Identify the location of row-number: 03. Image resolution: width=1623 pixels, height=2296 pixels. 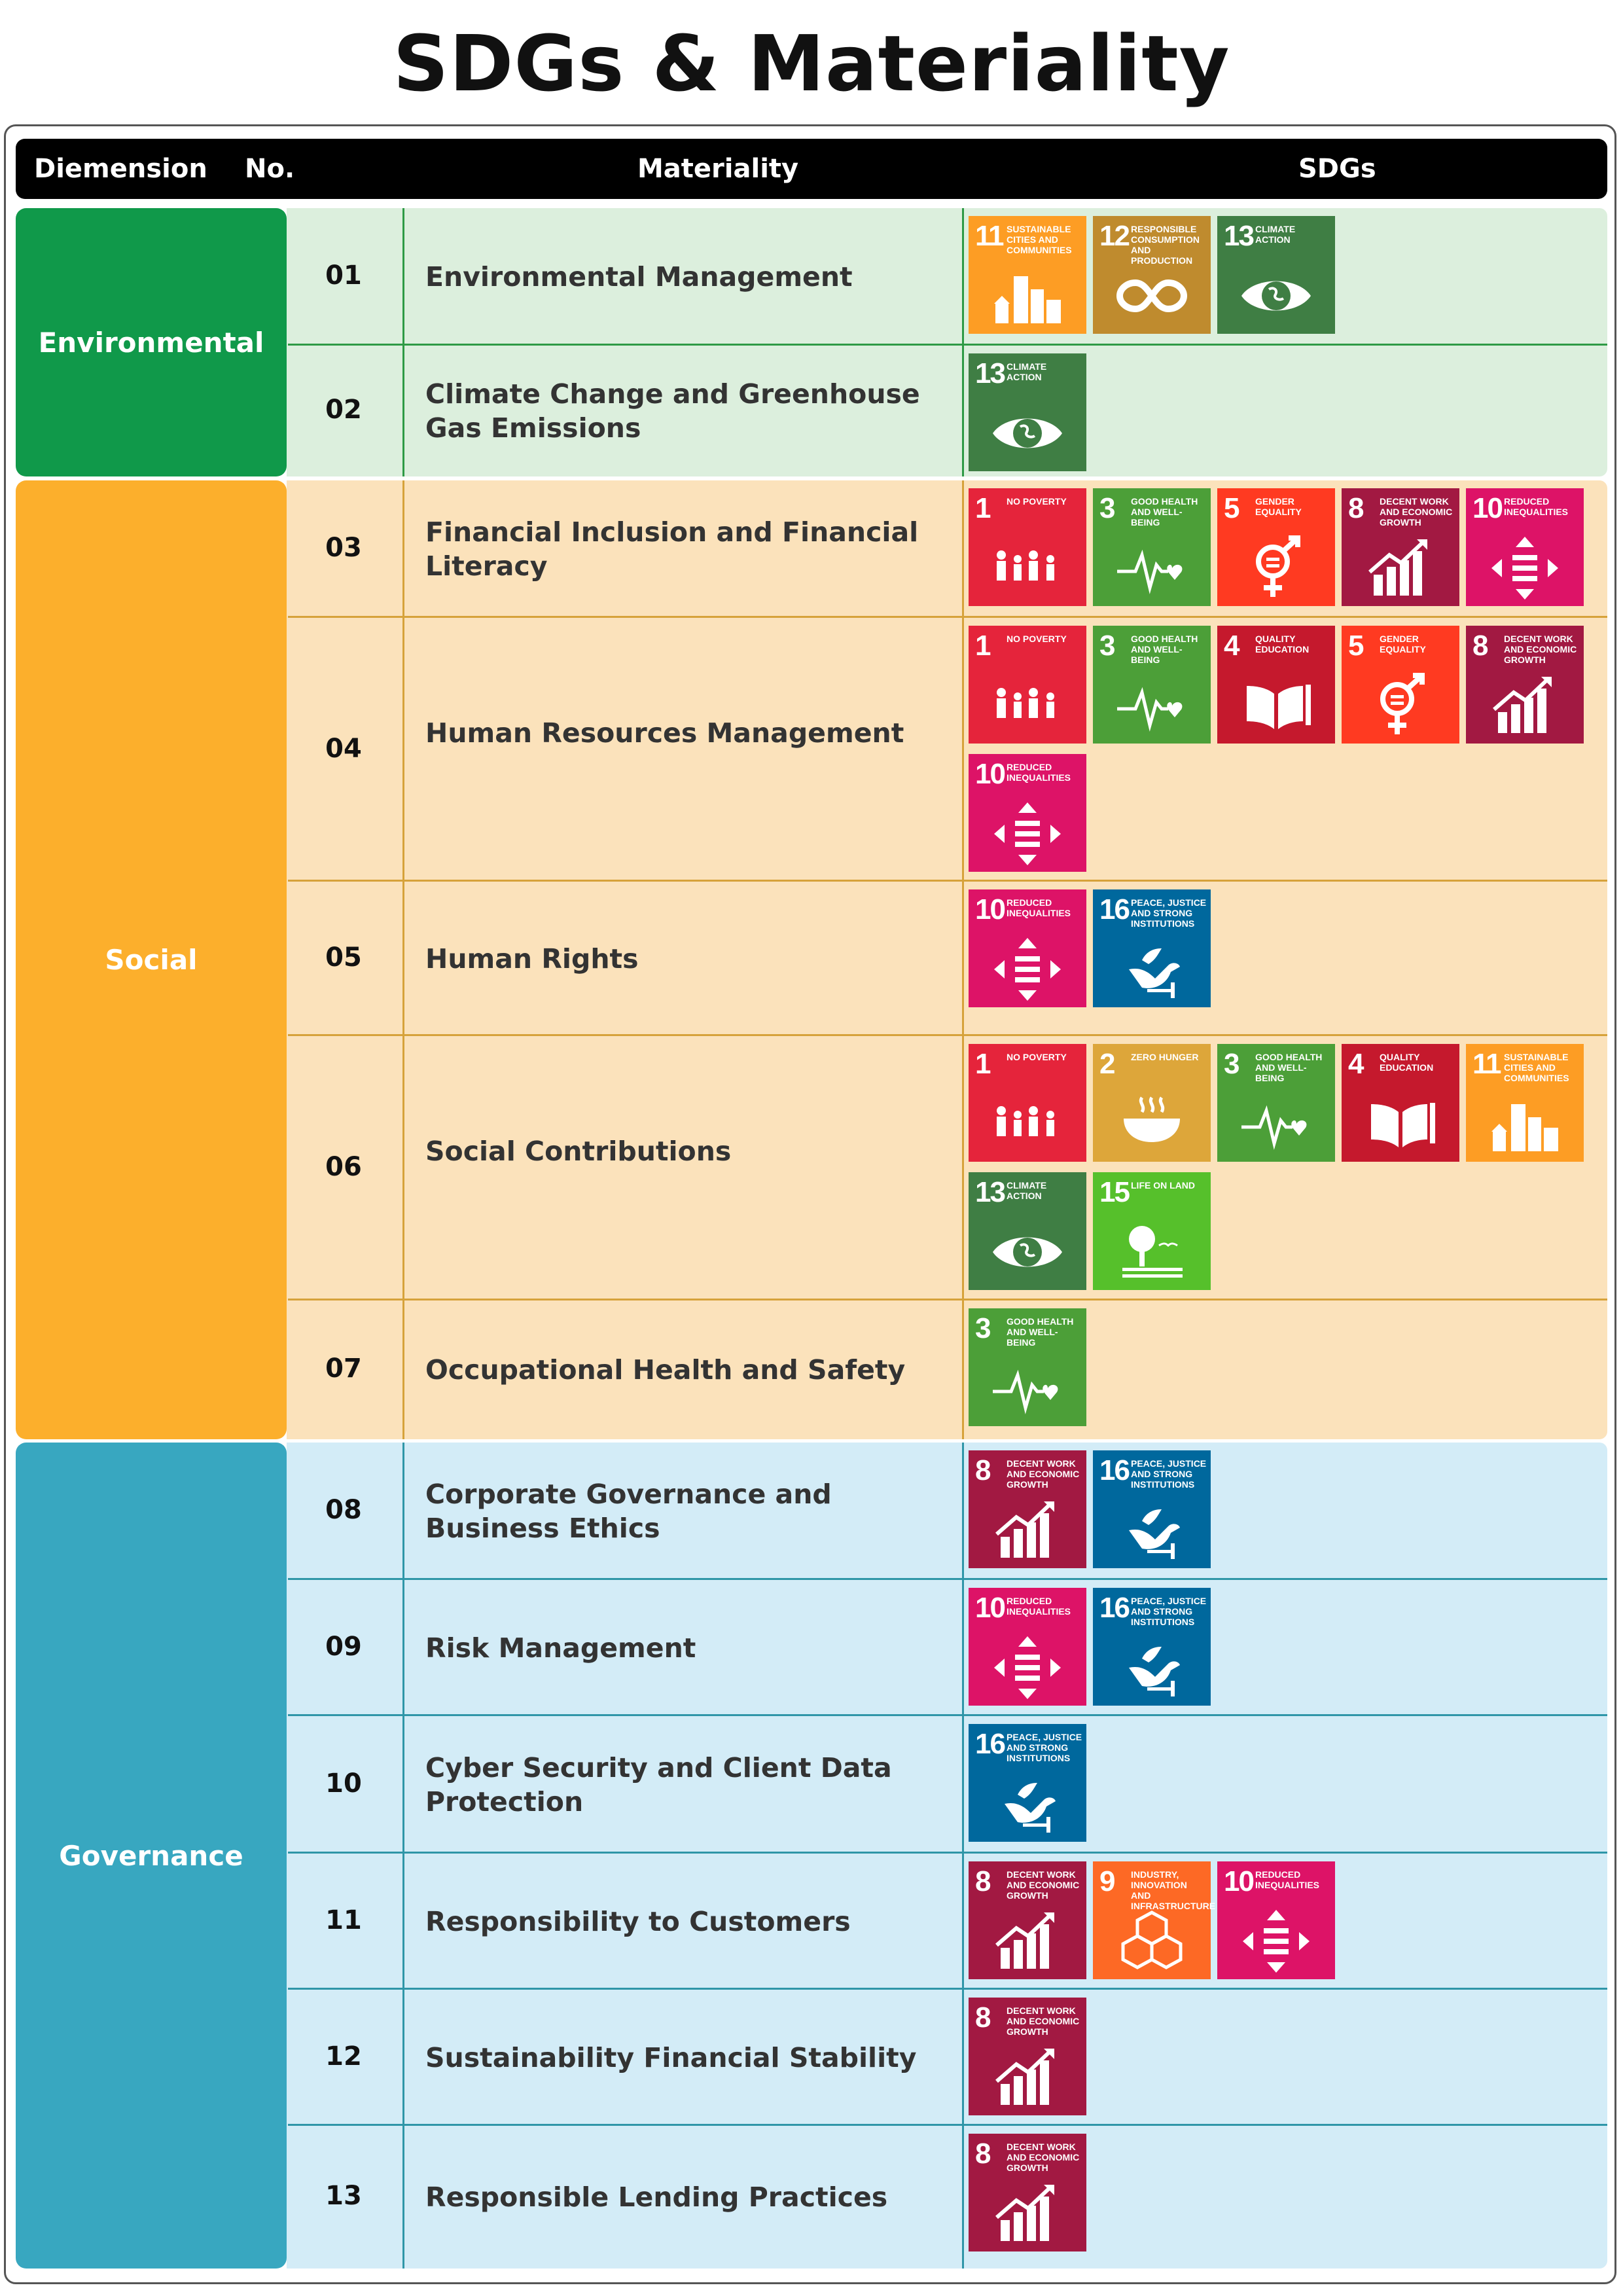
(344, 548).